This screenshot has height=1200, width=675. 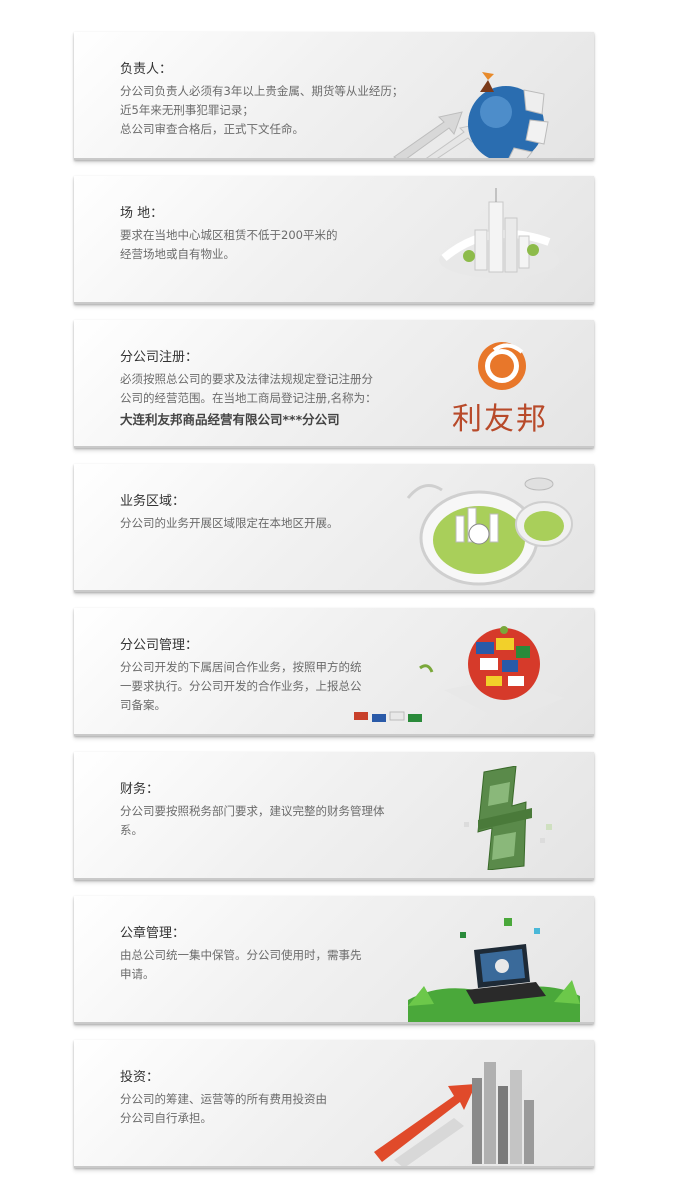 I want to click on card-seal-management: 公章管理： 由总公司统一集中保管。分公司使用时，需事先 申请。, so click(x=334, y=960).